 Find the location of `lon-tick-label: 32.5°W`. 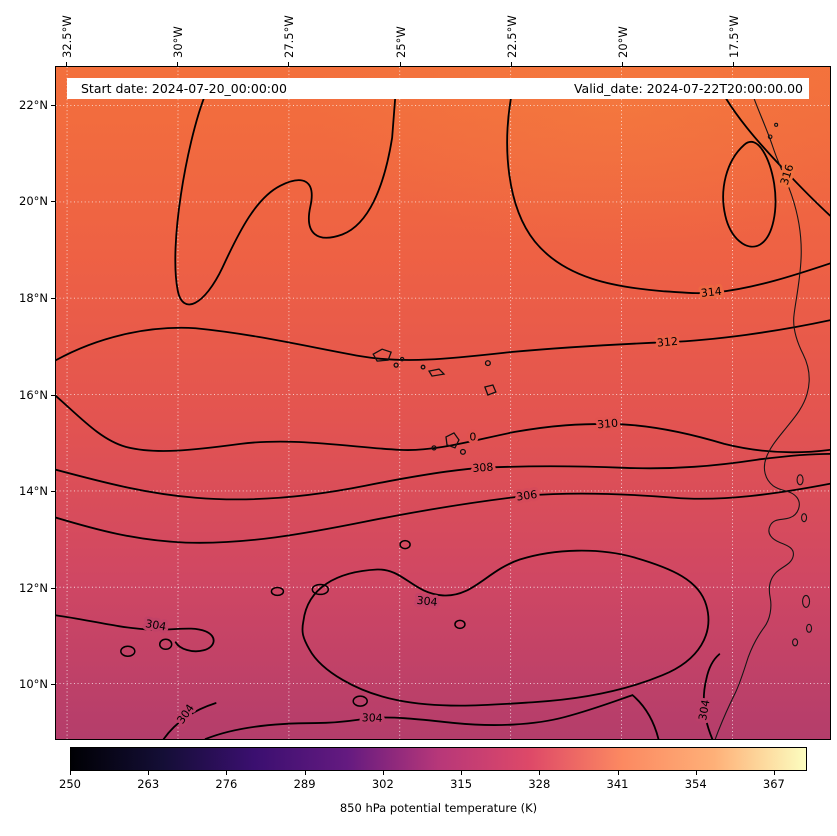

lon-tick-label: 32.5°W is located at coordinates (67, 36).